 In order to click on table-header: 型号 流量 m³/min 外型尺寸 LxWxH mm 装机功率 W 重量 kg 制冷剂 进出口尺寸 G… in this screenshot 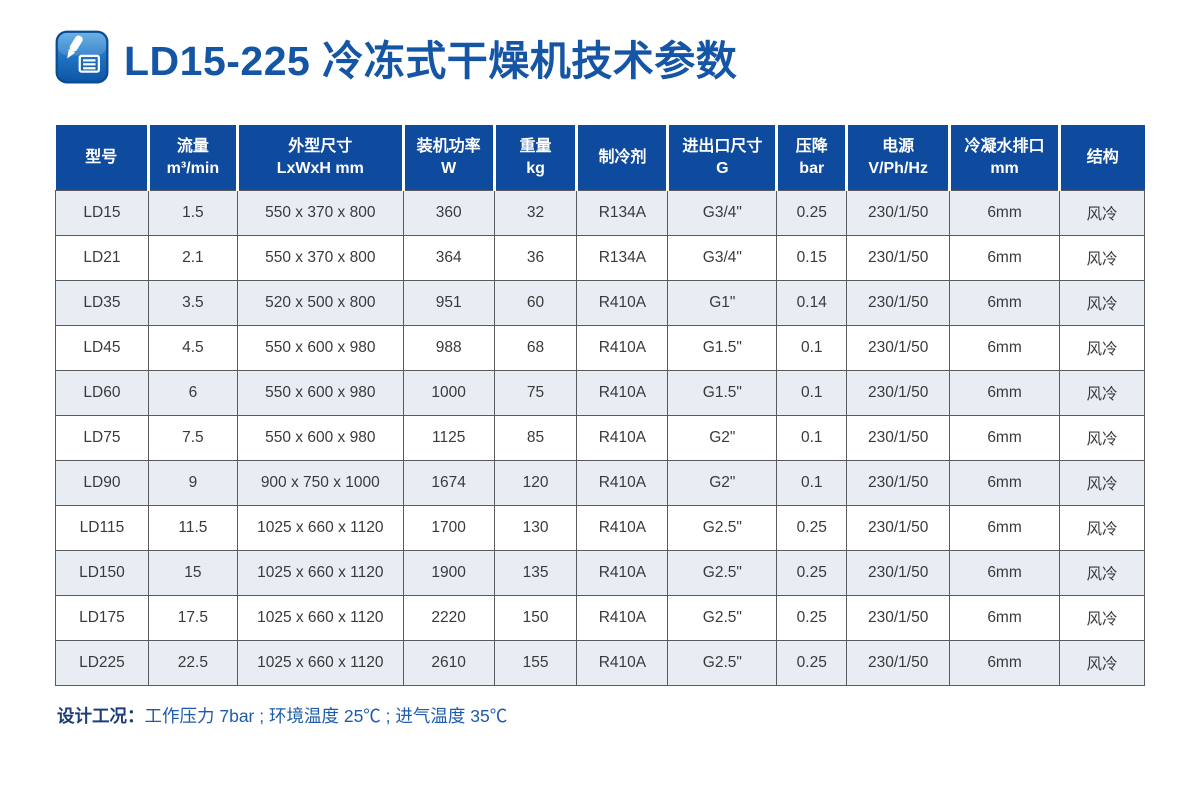, I will do `click(600, 158)`.